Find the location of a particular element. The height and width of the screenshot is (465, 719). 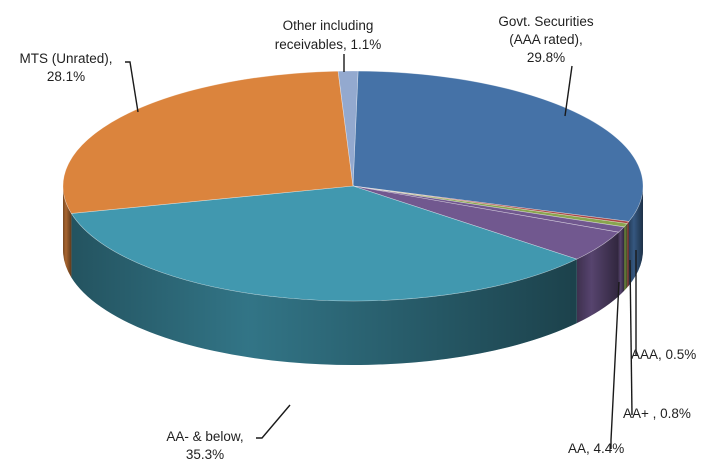

slice-label-aa-line-1: AA, 4.4% is located at coordinates (596, 448).